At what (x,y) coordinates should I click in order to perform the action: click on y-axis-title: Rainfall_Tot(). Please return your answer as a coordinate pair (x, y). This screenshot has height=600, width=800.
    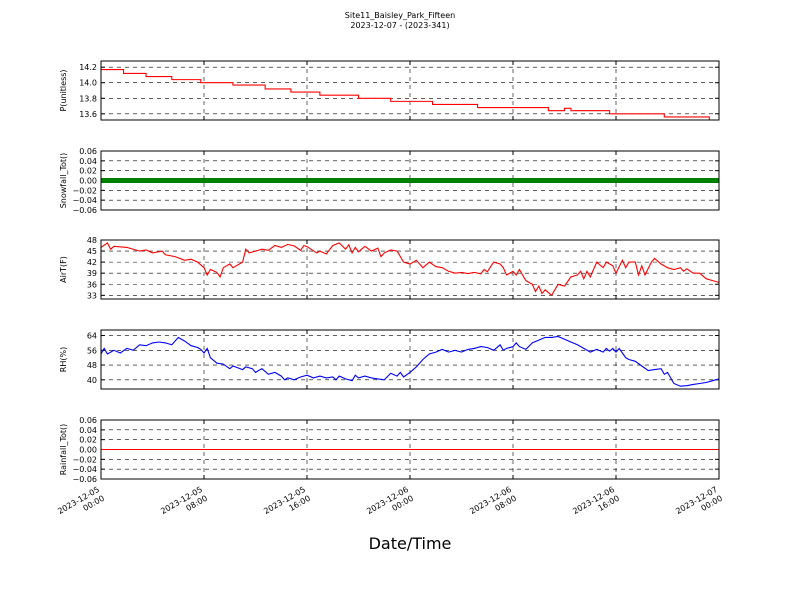
    Looking at the image, I should click on (63, 450).